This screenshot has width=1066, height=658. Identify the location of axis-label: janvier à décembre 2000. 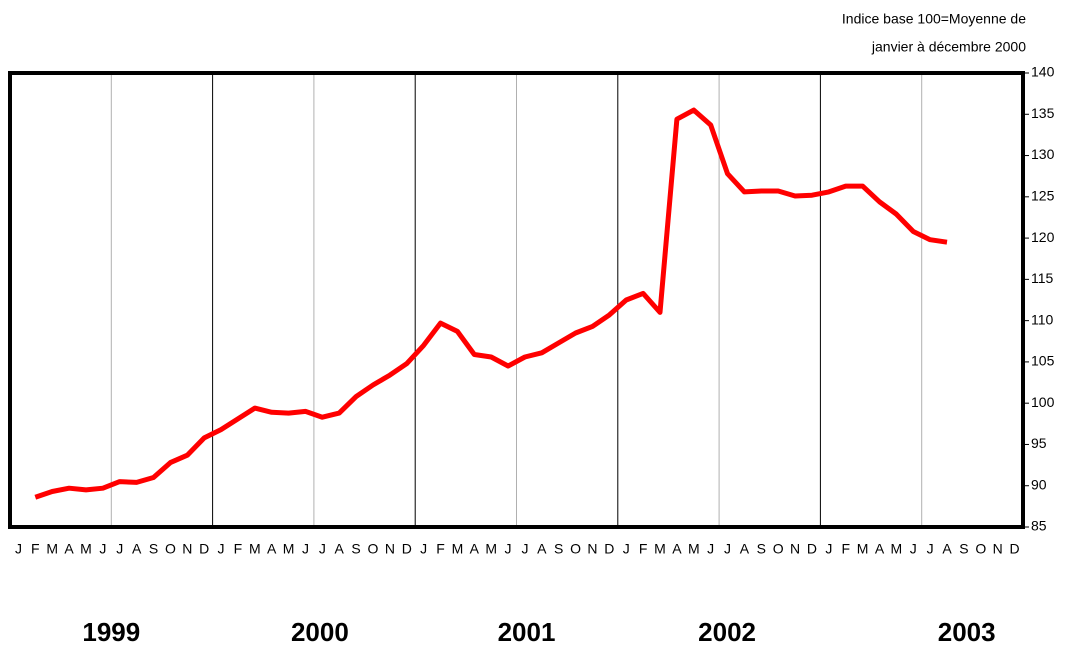
(948, 47).